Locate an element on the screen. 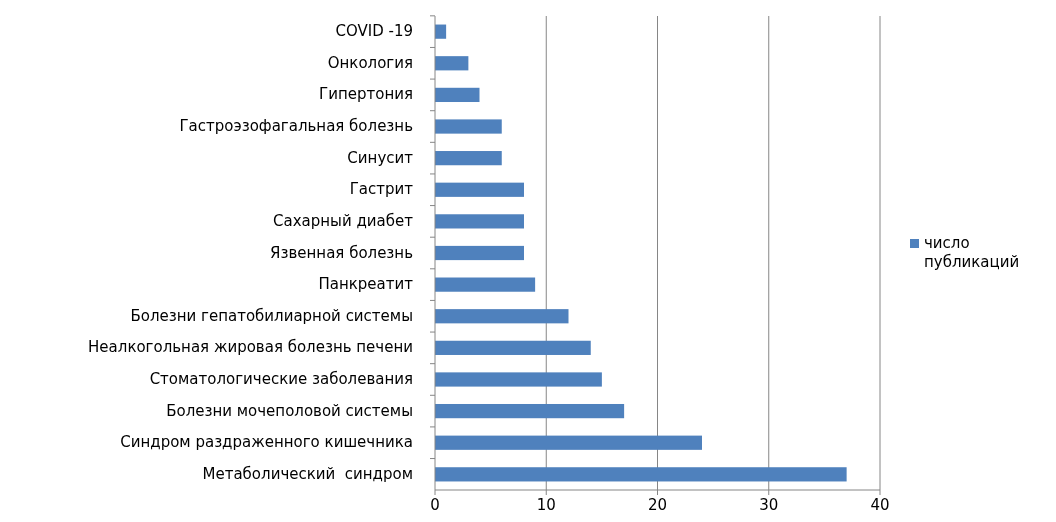 This screenshot has width=1056, height=522. y-tick-label: Синусит is located at coordinates (380, 157).